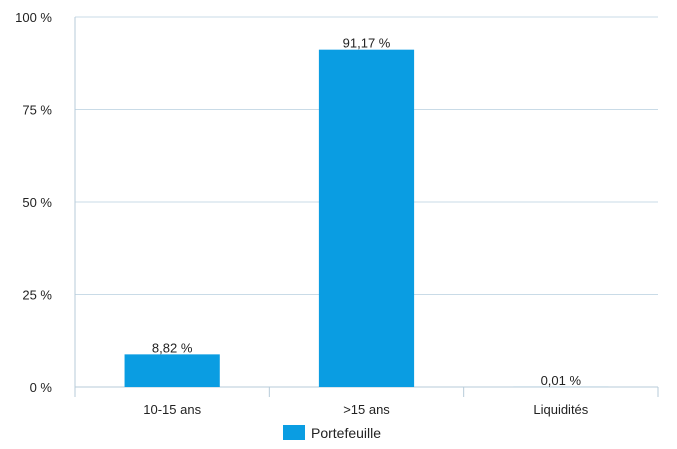 This screenshot has height=449, width=677. I want to click on x-tick-label: Liquidités, so click(560, 409).